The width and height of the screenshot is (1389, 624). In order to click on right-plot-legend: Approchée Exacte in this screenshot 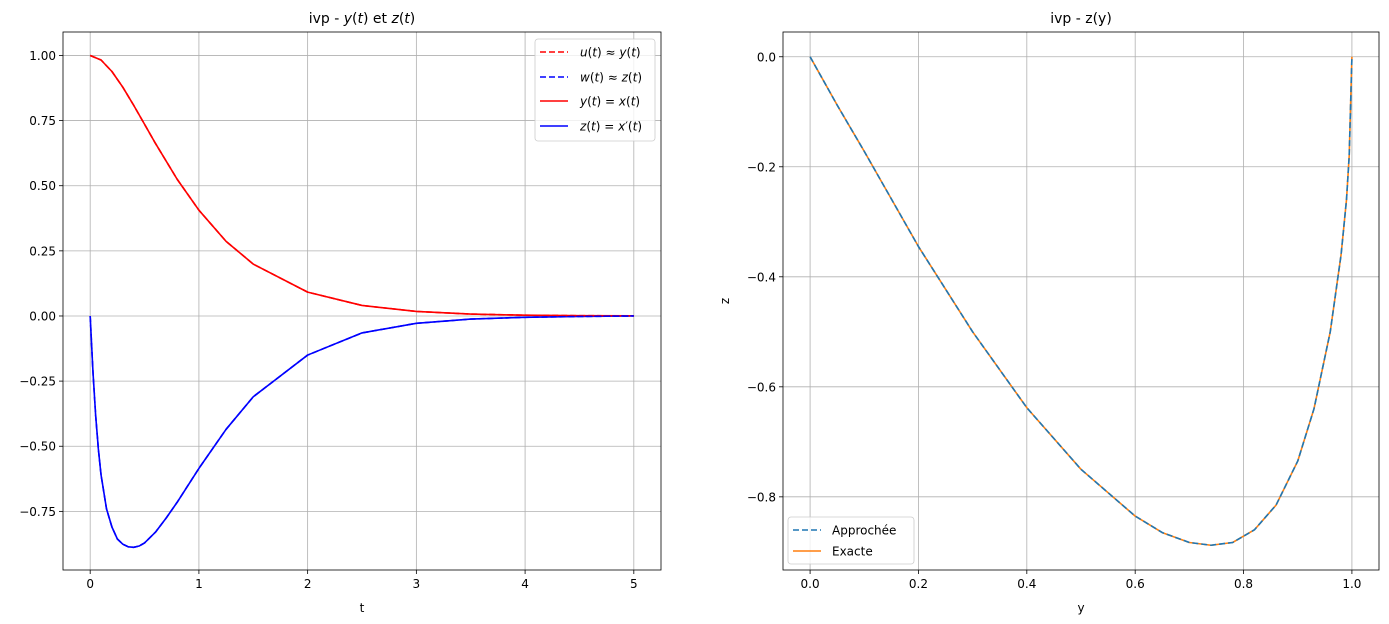, I will do `click(851, 540)`.